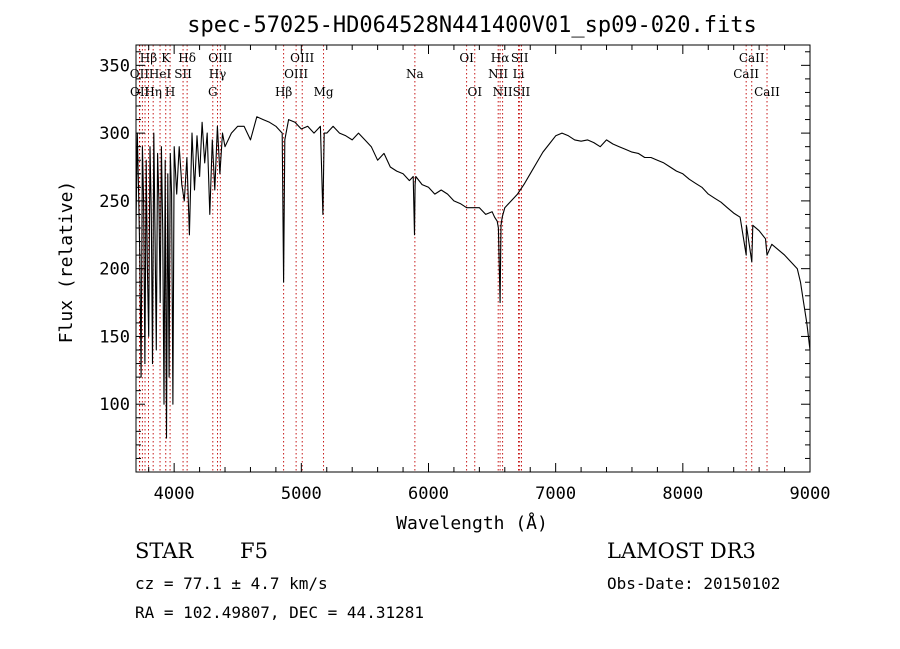 This screenshot has height=649, width=900. What do you see at coordinates (164, 551) in the screenshot?
I see `object-class: STAR` at bounding box center [164, 551].